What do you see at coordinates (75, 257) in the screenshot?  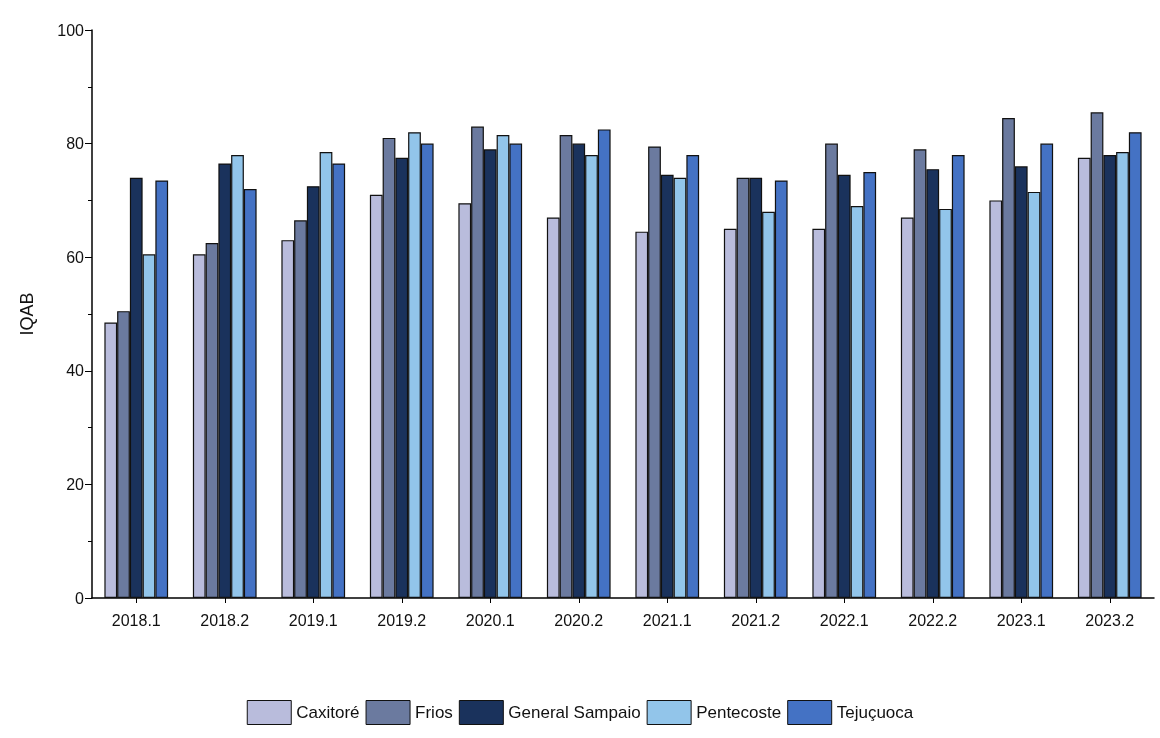 I see `y-tick-label: 60` at bounding box center [75, 257].